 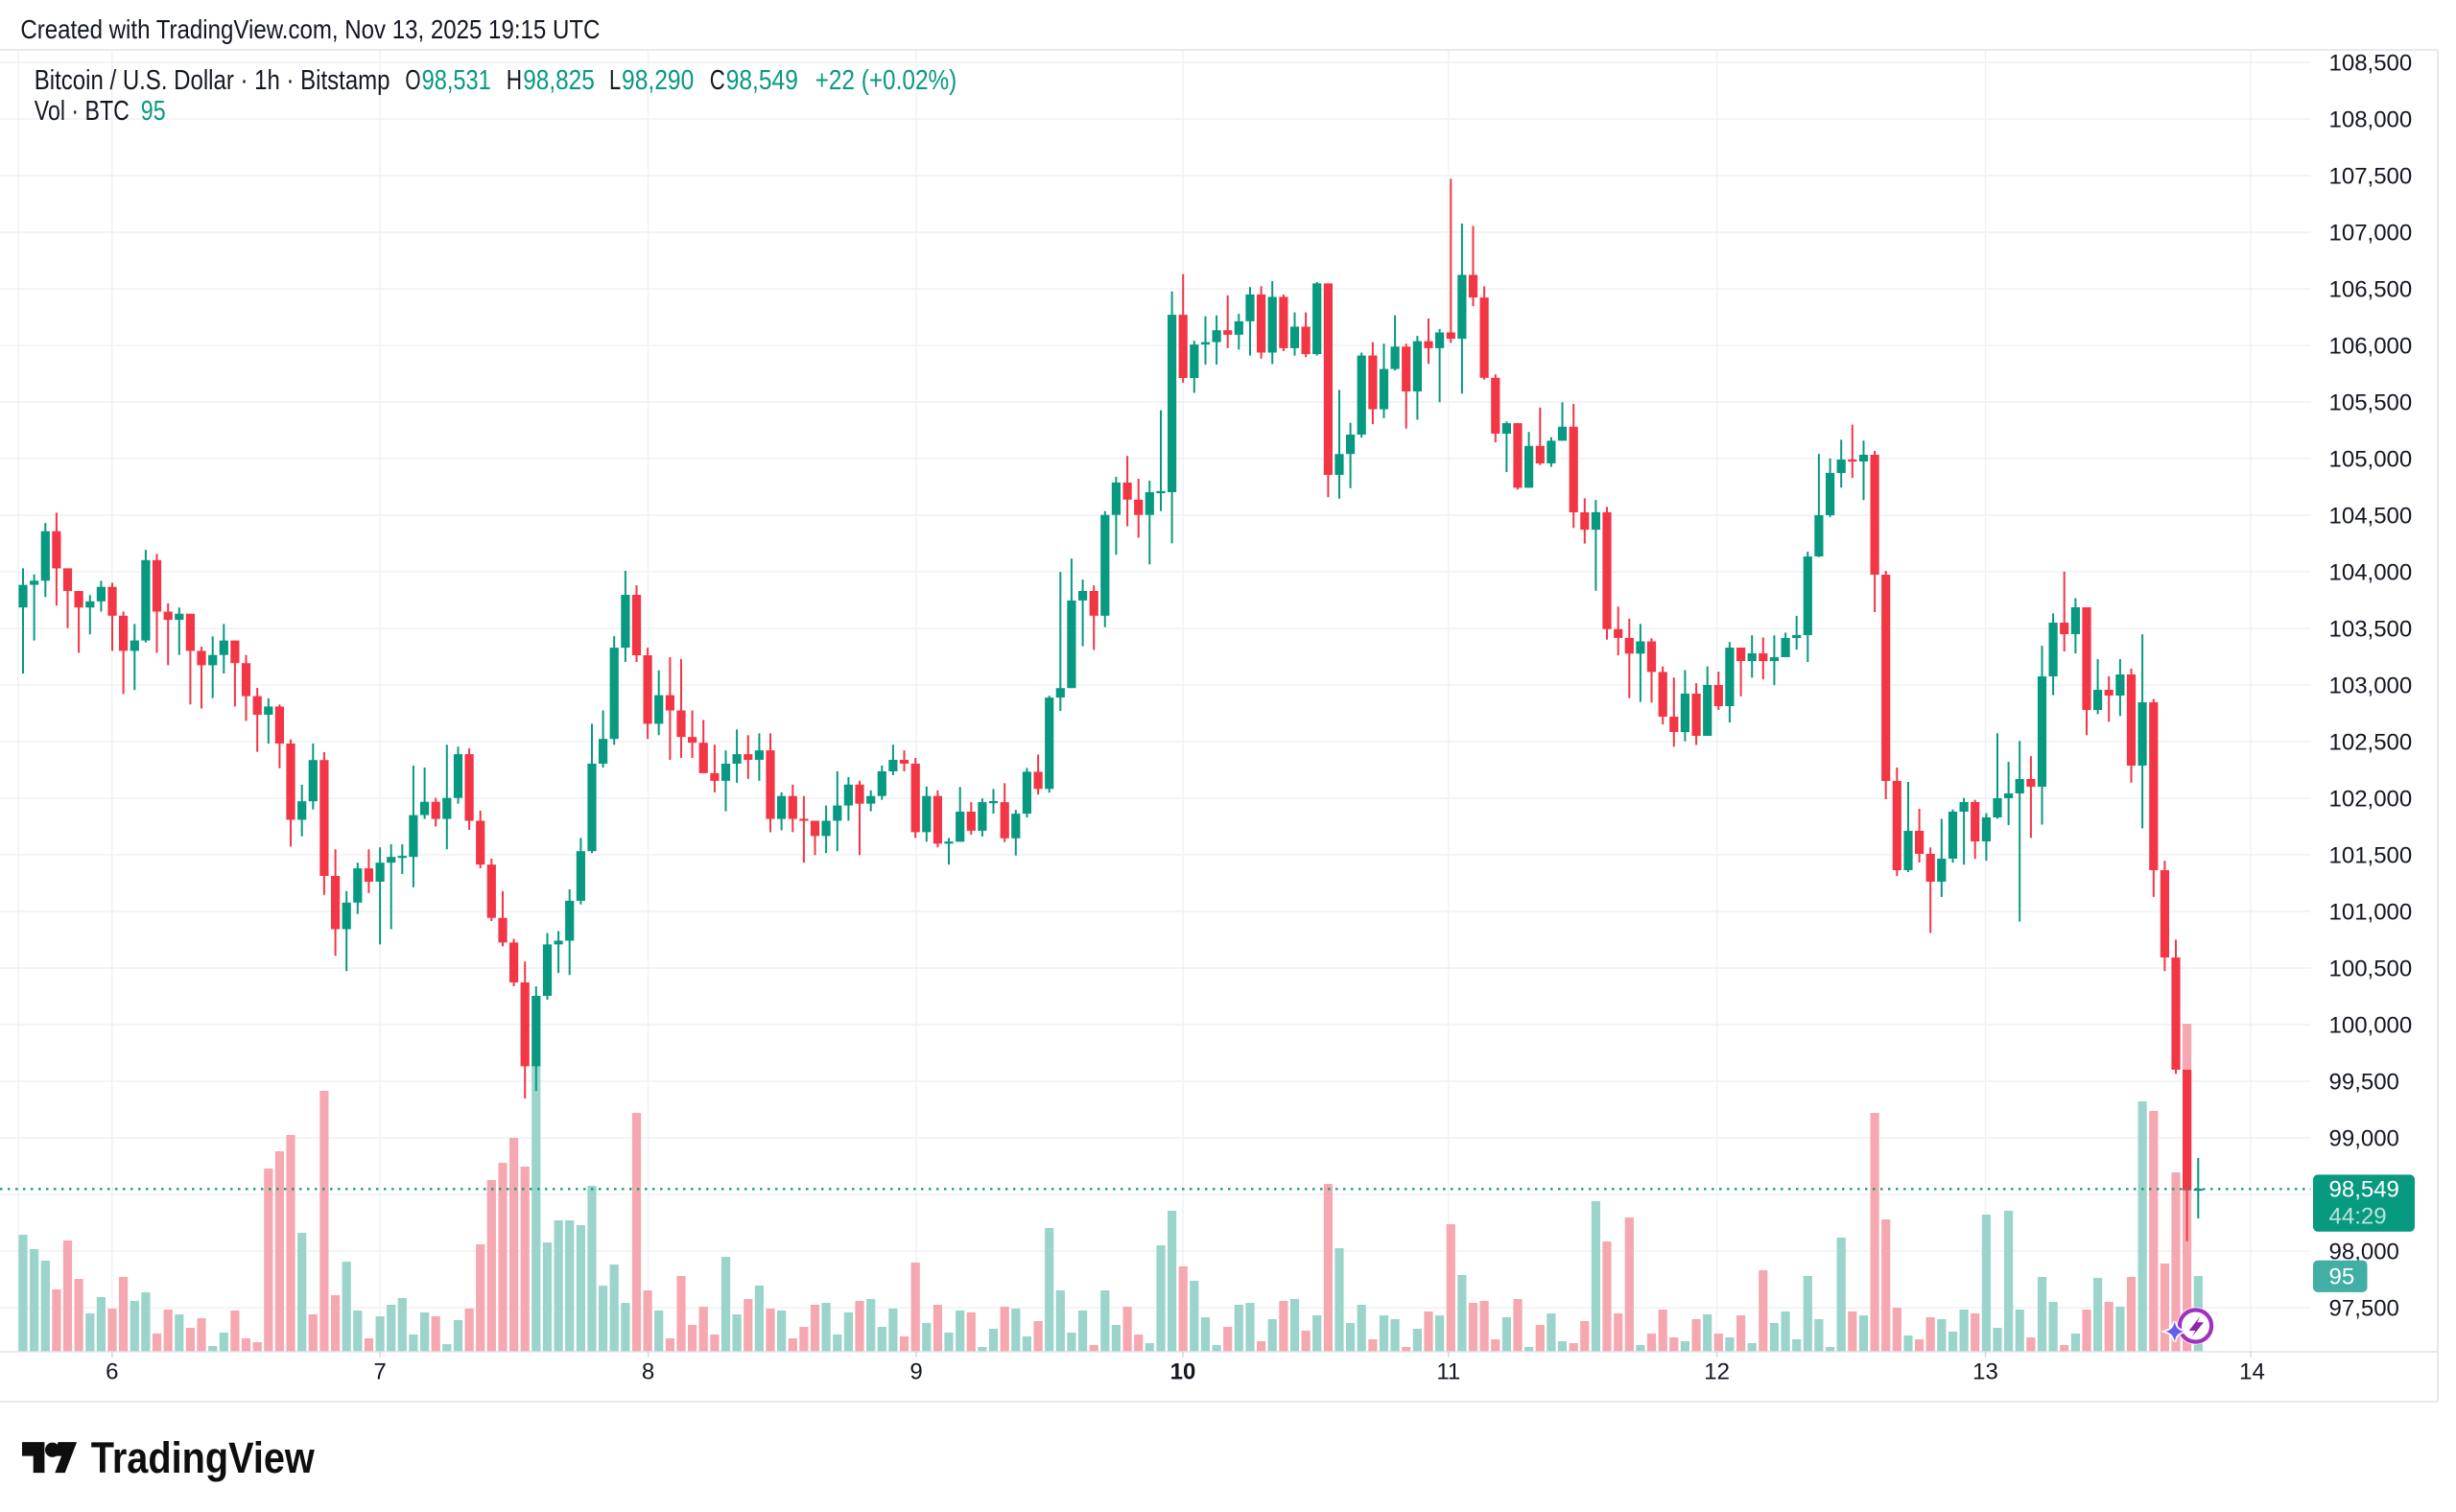 I want to click on svg-text: 104,000, so click(x=2371, y=573).